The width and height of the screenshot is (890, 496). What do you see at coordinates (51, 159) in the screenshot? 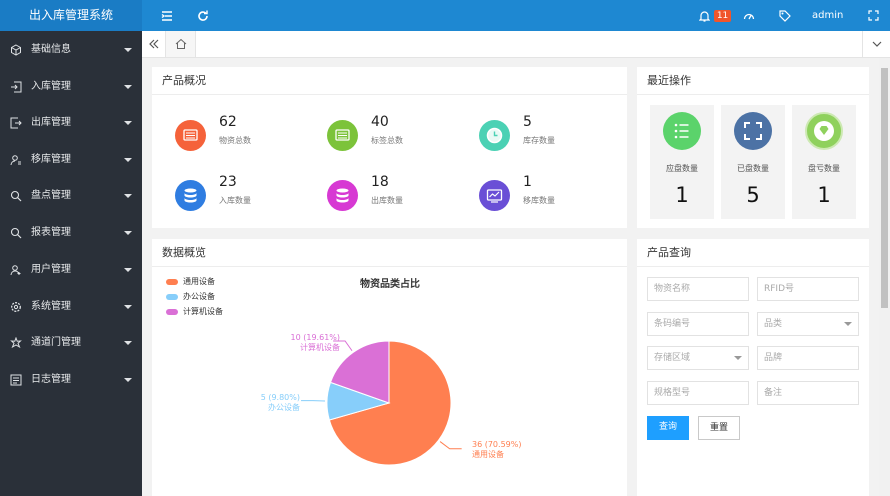
I see `sidebar-item-label: 移库管理` at bounding box center [51, 159].